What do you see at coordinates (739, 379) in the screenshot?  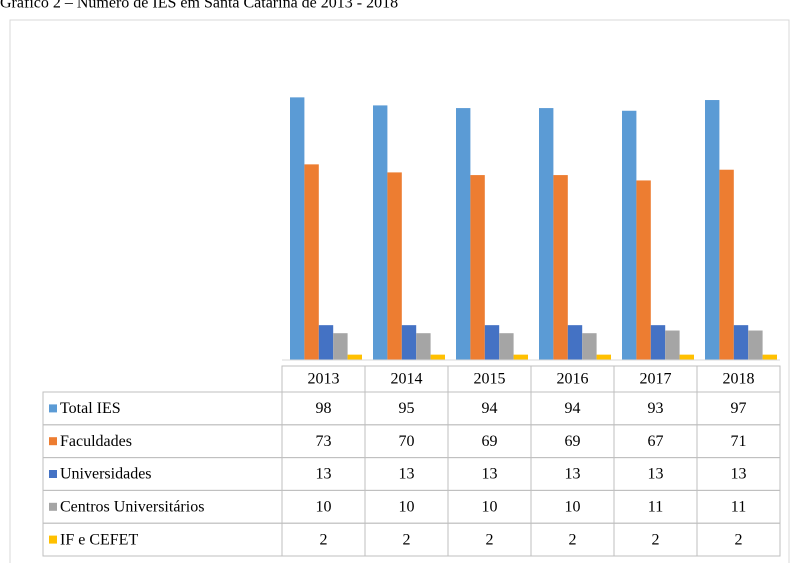 I see `x-tick-label: 2018` at bounding box center [739, 379].